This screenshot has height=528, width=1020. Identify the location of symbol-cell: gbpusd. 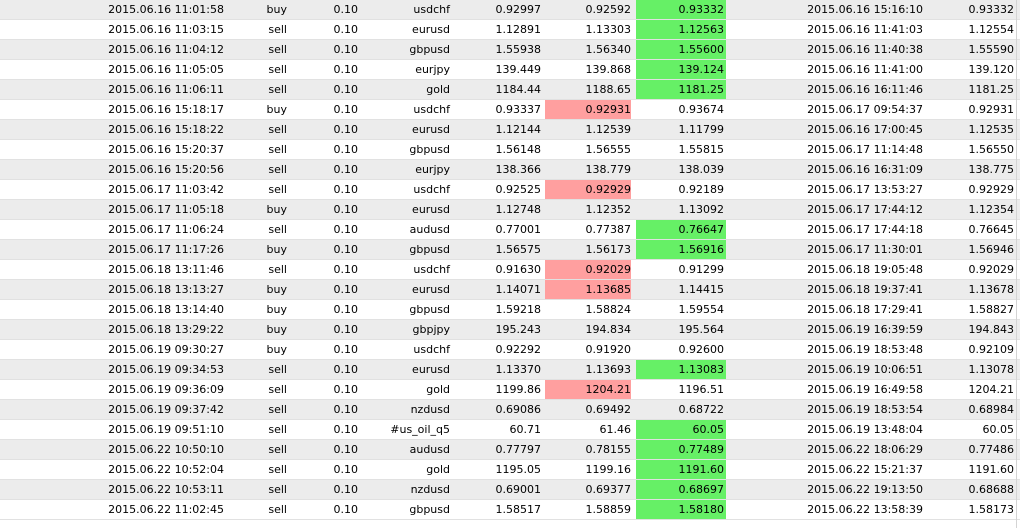
(429, 149).